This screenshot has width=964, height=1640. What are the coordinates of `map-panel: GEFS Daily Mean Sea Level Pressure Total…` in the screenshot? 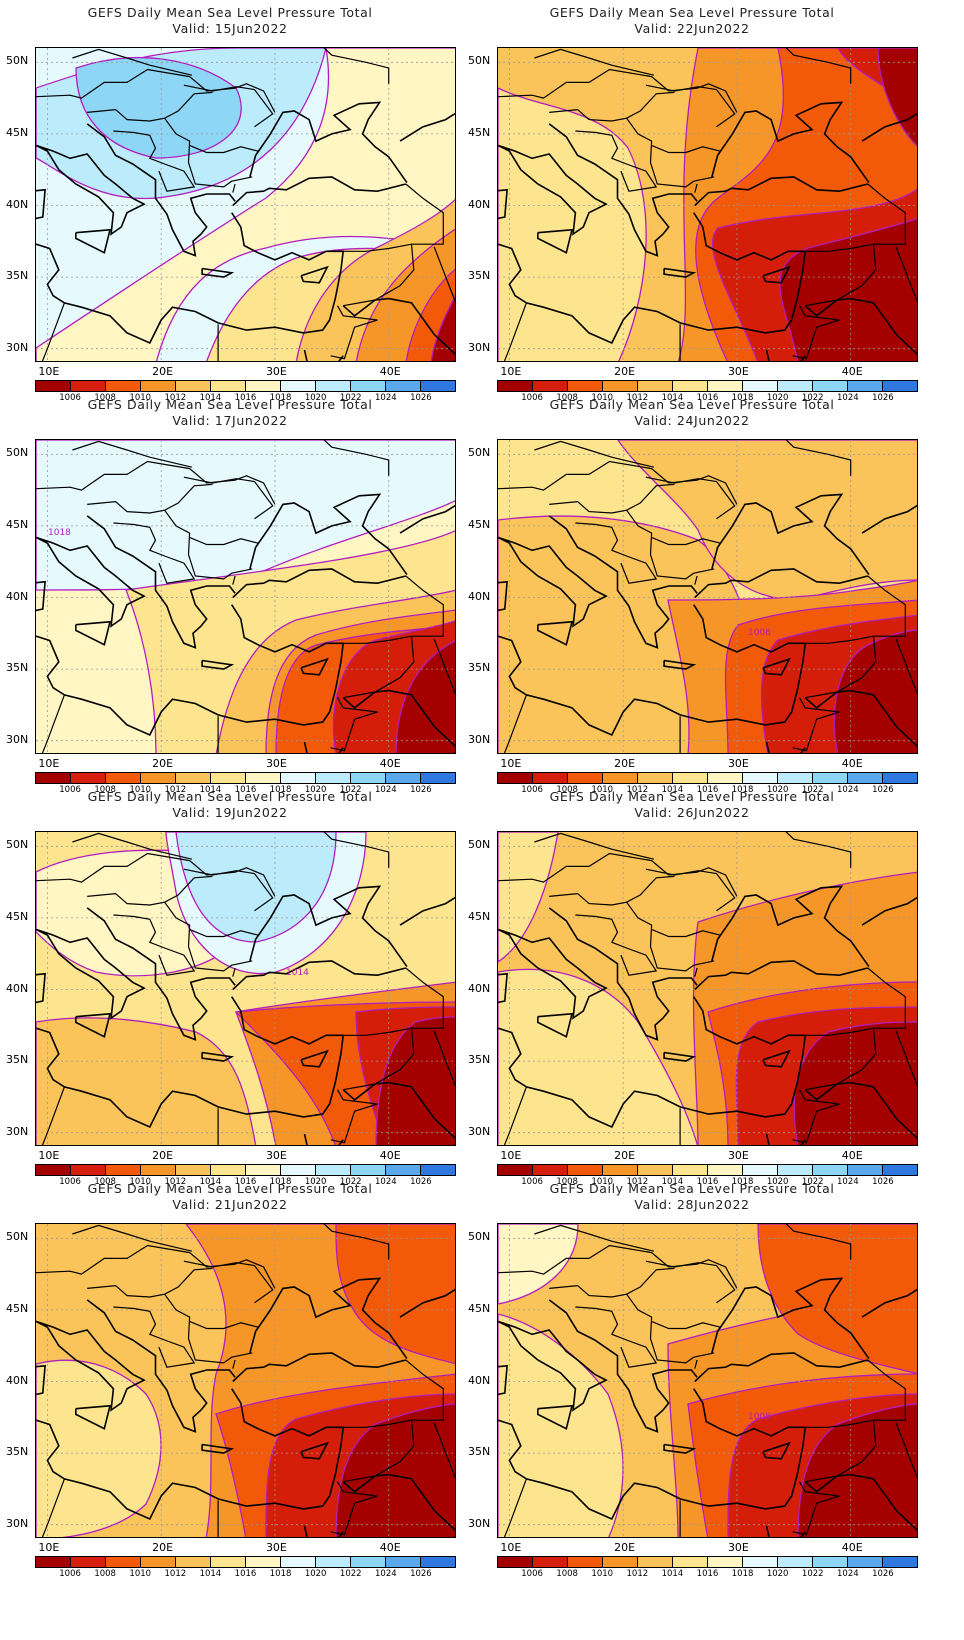 It's located at (692, 1381).